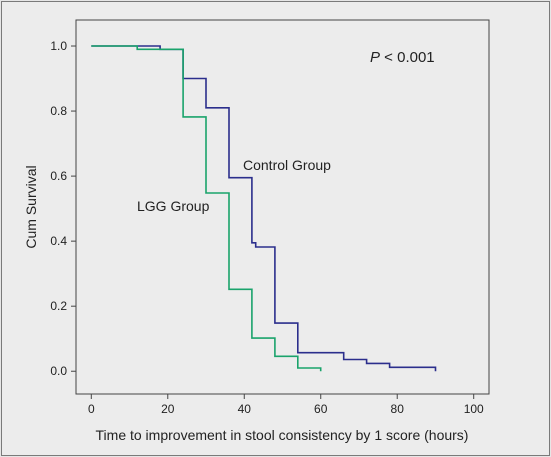  I want to click on y-axis-label: Cum Survival, so click(31, 206).